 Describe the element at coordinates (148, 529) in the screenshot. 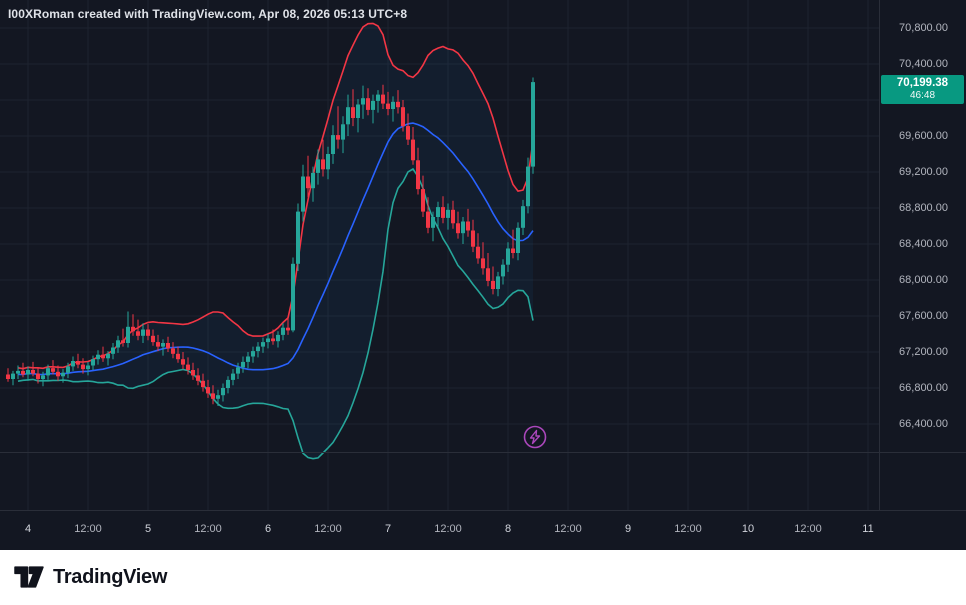

I see `time-tick-label: 5` at that location.